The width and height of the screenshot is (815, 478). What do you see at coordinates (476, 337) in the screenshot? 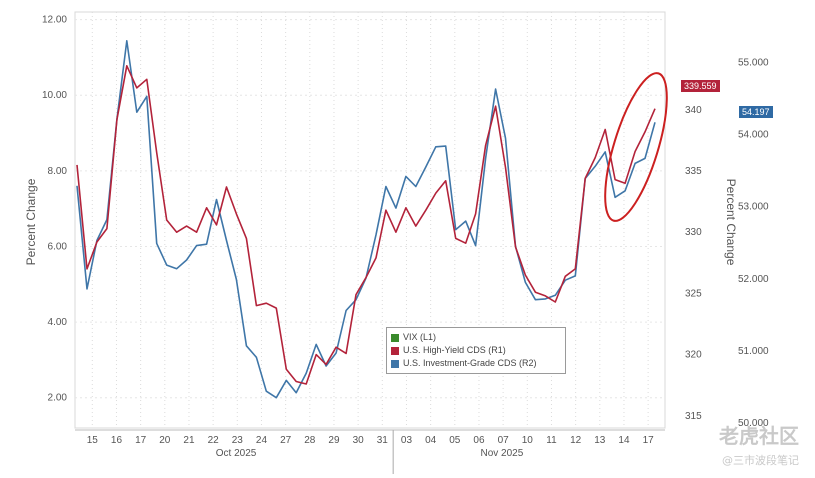
I see `legend-item-vix: VIX (L1)` at bounding box center [476, 337].